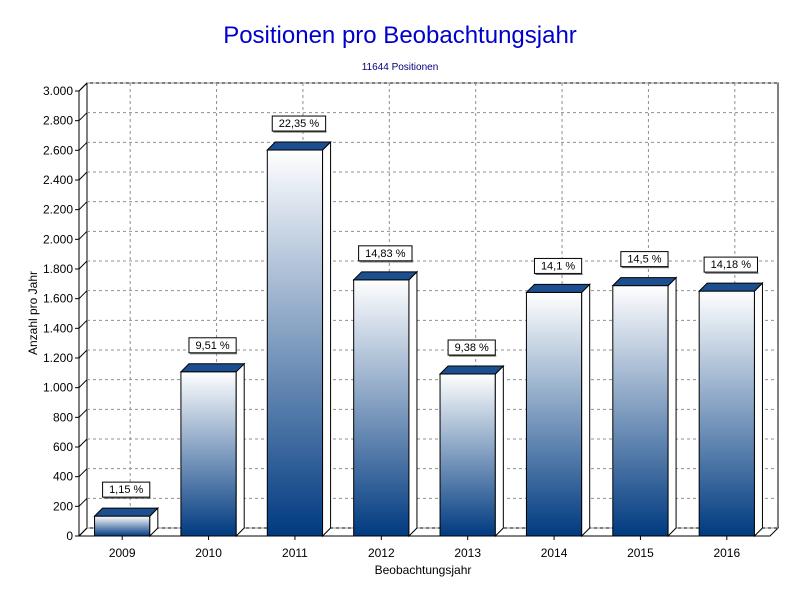 The height and width of the screenshot is (600, 800). Describe the element at coordinates (58, 358) in the screenshot. I see `y-tick-label: 1.200` at that location.